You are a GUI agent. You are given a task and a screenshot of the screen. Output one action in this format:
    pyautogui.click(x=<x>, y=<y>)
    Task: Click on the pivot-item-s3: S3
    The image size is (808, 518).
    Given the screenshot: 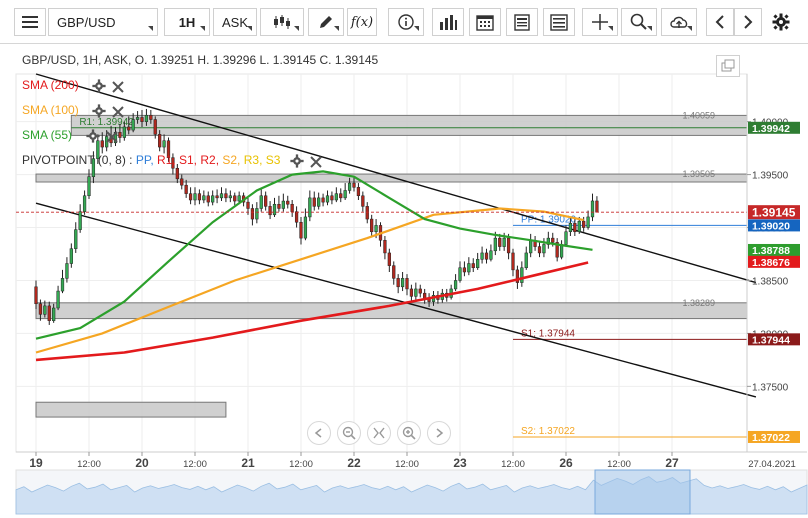 What is the action you would take?
    pyautogui.click(x=271, y=160)
    